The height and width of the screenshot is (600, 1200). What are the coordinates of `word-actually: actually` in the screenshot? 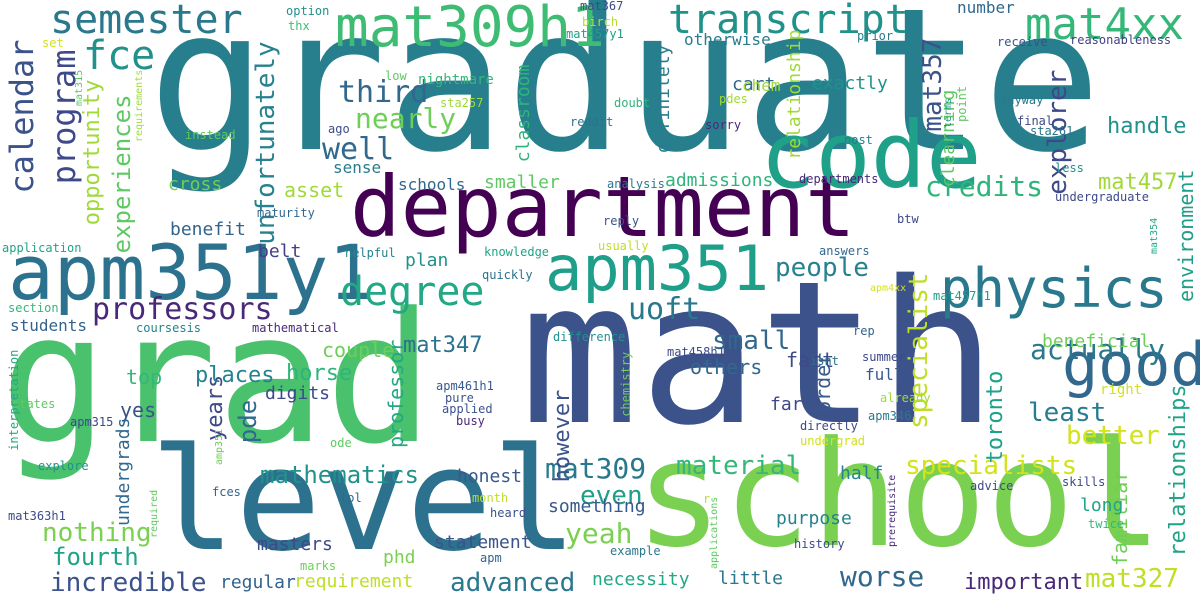 It's located at (1097, 349).